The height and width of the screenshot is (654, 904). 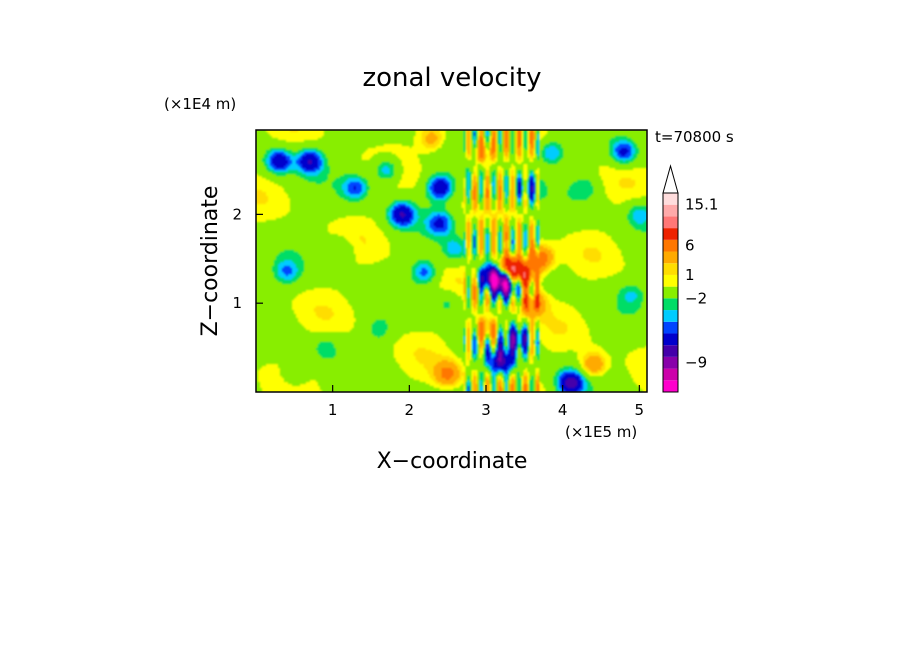 I want to click on colorbar-label: 1, so click(x=690, y=275).